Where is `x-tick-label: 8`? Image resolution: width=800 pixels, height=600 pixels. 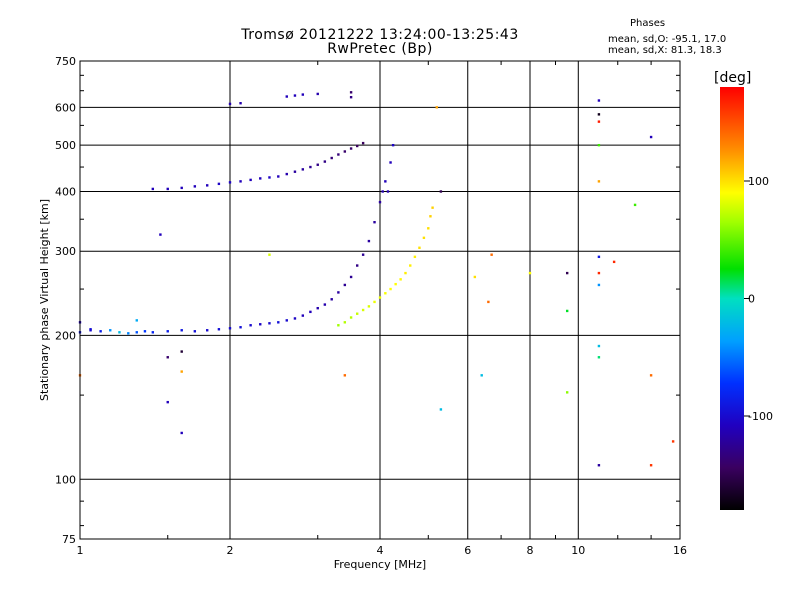
x-tick-label: 8 is located at coordinates (530, 550).